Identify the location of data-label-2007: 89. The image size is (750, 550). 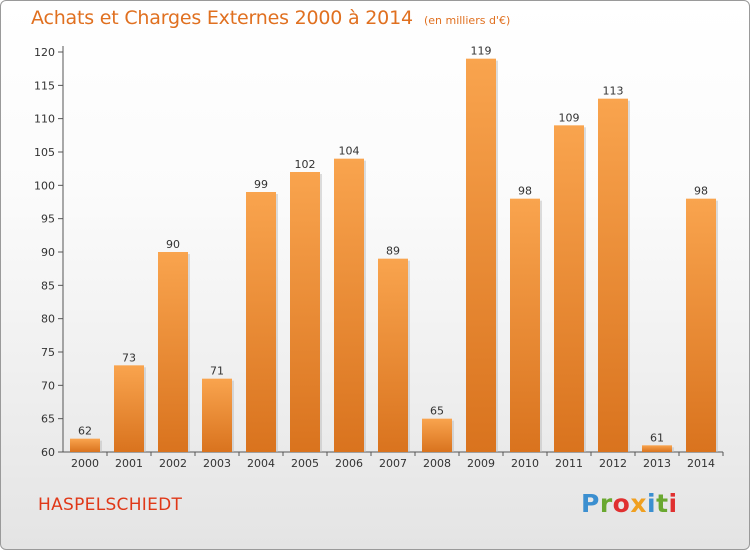
(393, 251).